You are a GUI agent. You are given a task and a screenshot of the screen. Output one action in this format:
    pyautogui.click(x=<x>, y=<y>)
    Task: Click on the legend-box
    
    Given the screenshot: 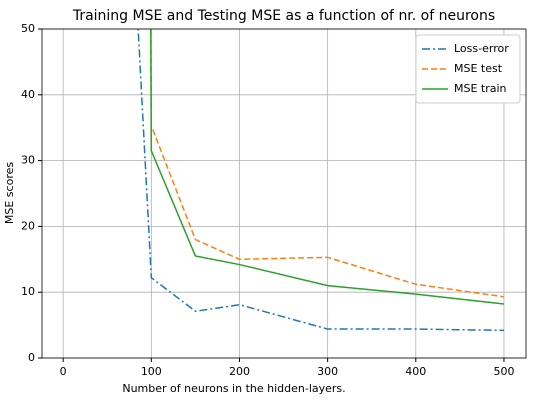 What is the action you would take?
    pyautogui.click(x=468, y=69)
    